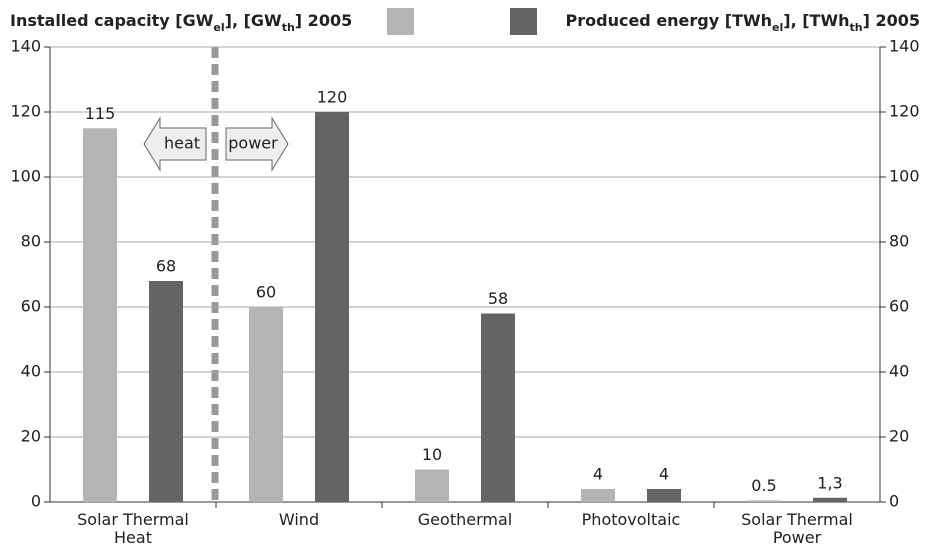 This screenshot has width=926, height=549. What do you see at coordinates (253, 143) in the screenshot?
I see `annotation: power` at bounding box center [253, 143].